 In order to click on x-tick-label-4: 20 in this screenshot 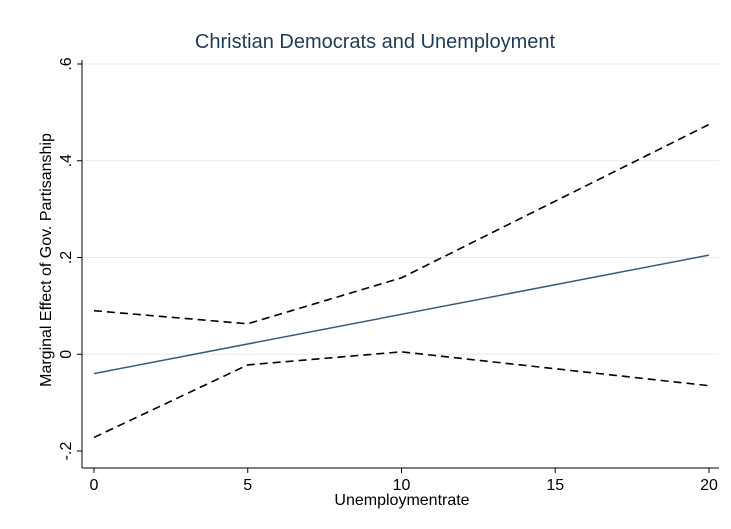, I will do `click(709, 485)`.